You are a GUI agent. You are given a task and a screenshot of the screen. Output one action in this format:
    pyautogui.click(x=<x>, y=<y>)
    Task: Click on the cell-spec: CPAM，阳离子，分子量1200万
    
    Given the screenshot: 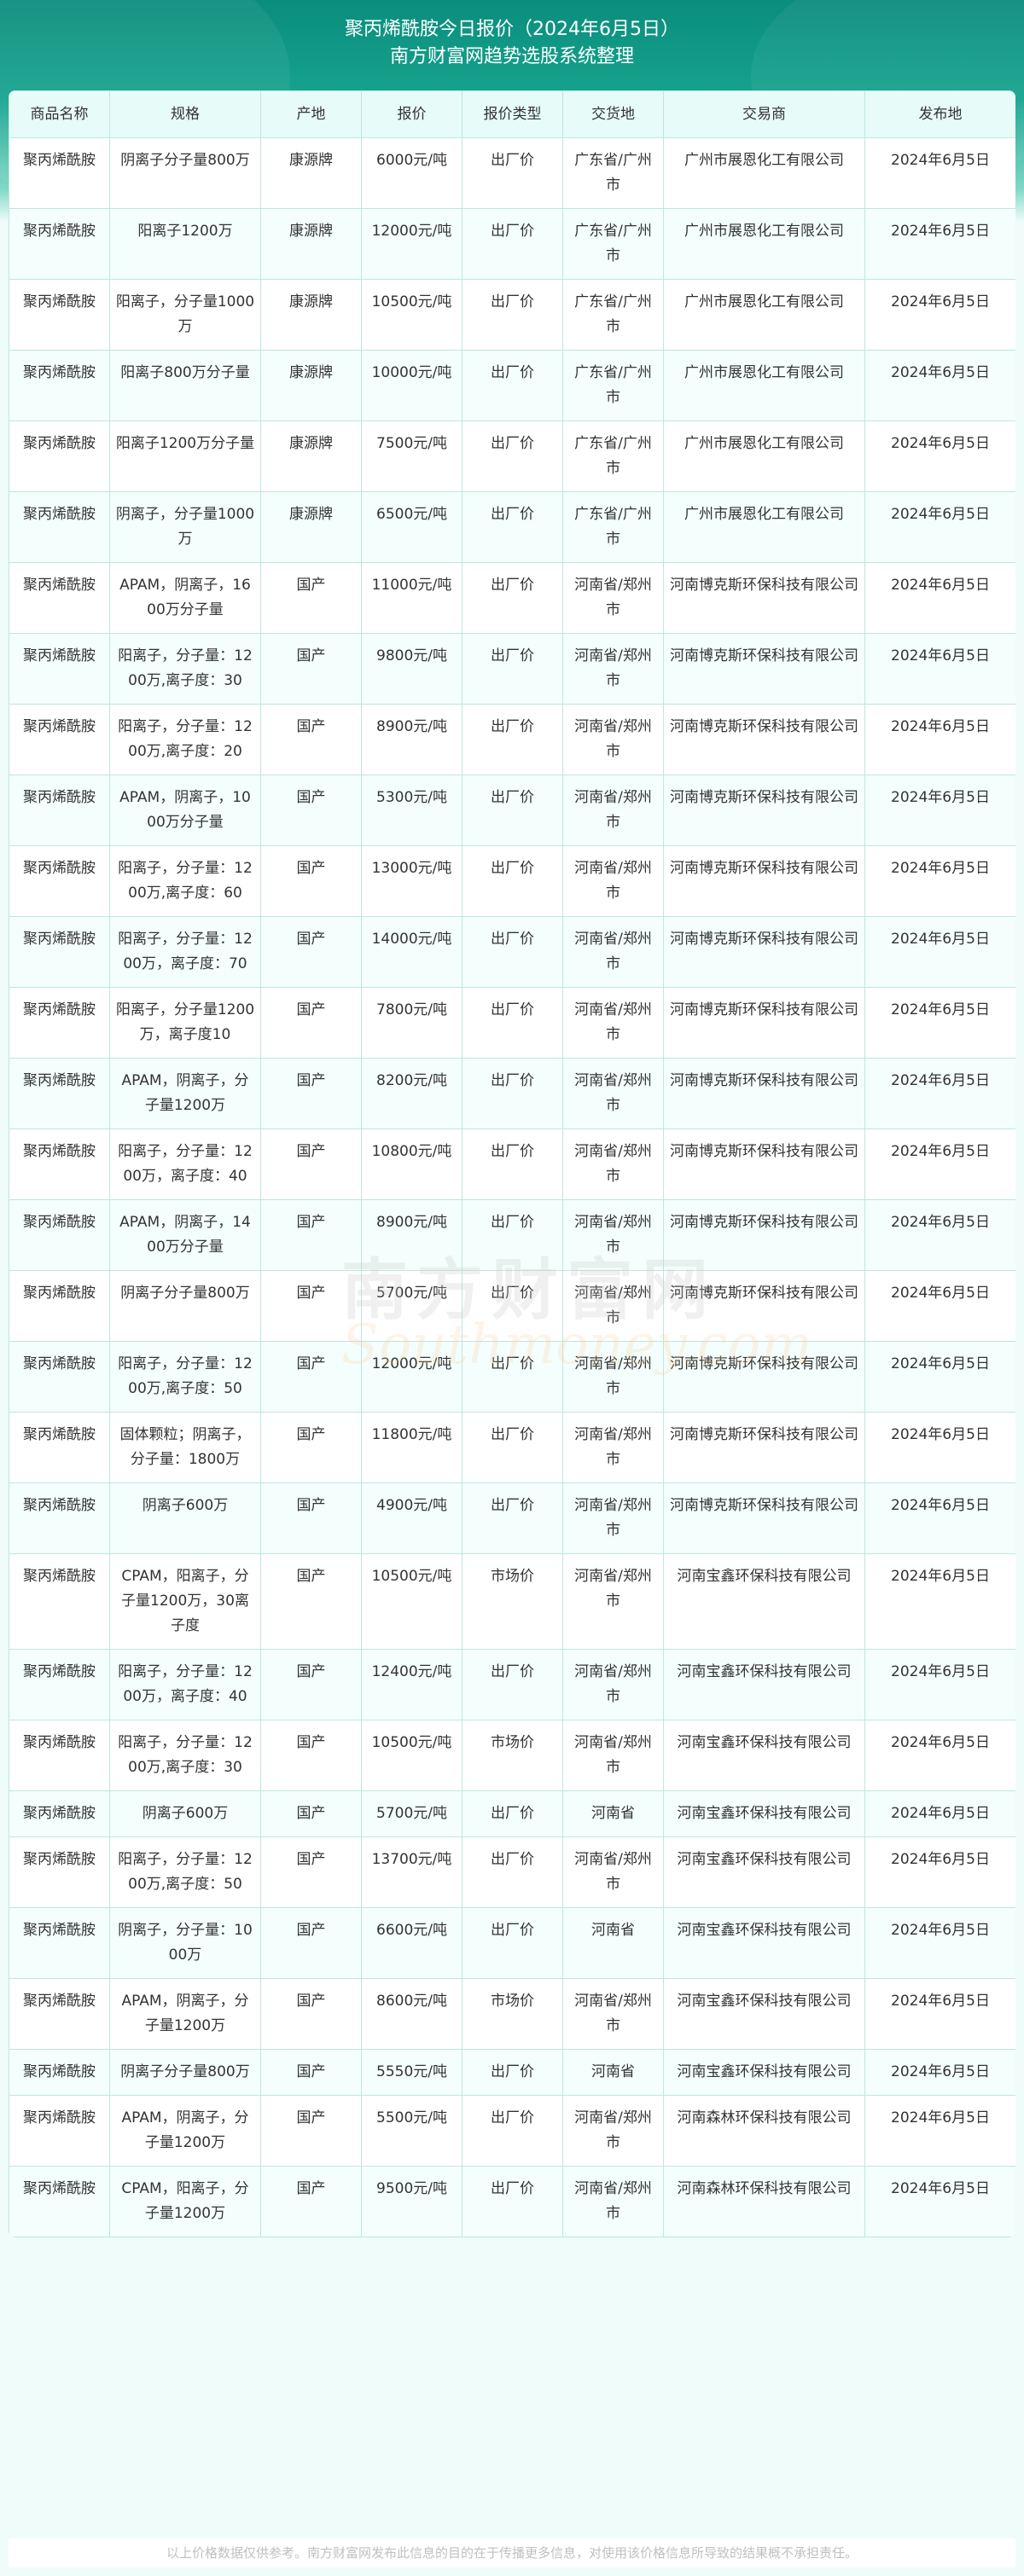 What is the action you would take?
    pyautogui.click(x=185, y=2201)
    